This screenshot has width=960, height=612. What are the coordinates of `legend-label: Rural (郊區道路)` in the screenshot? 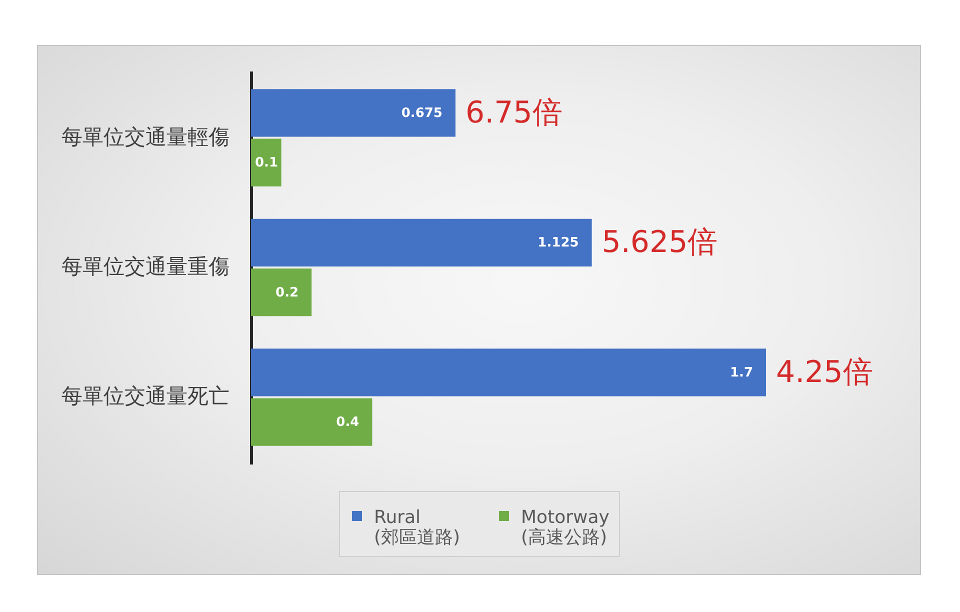 It's located at (417, 527).